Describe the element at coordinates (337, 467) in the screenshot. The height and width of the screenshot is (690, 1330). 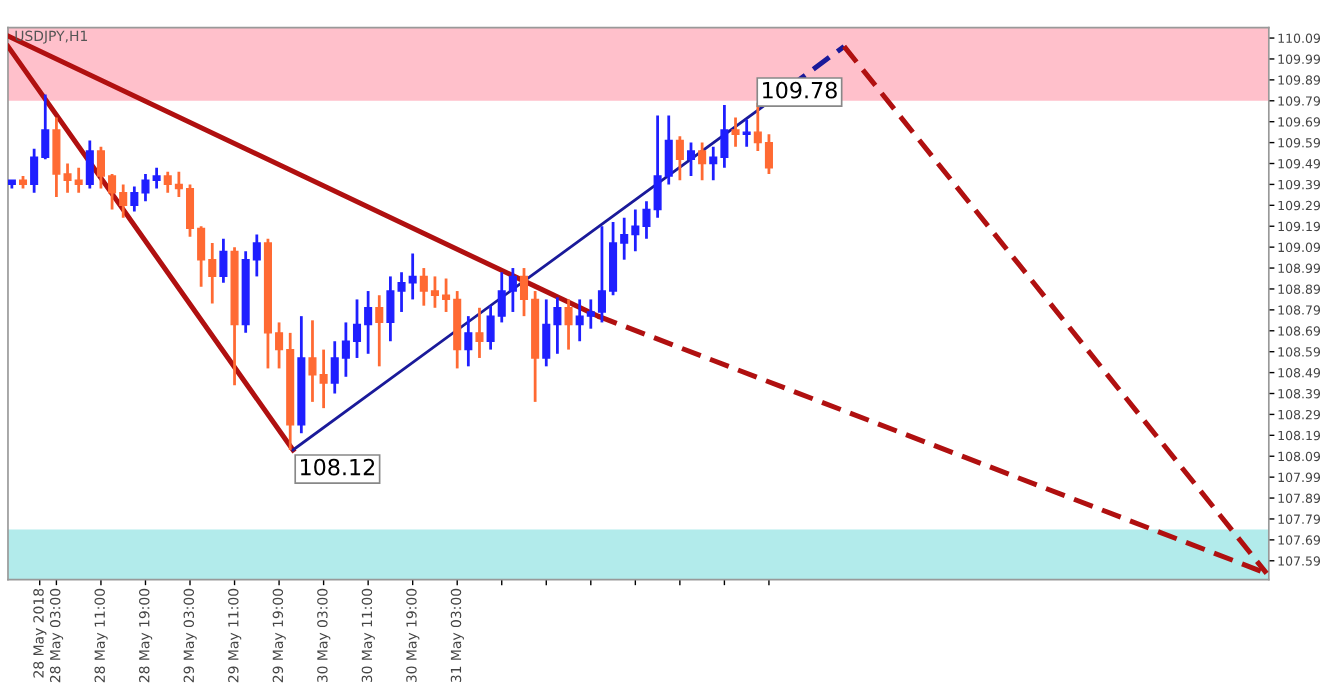
I see `annotation: 108.12` at that location.